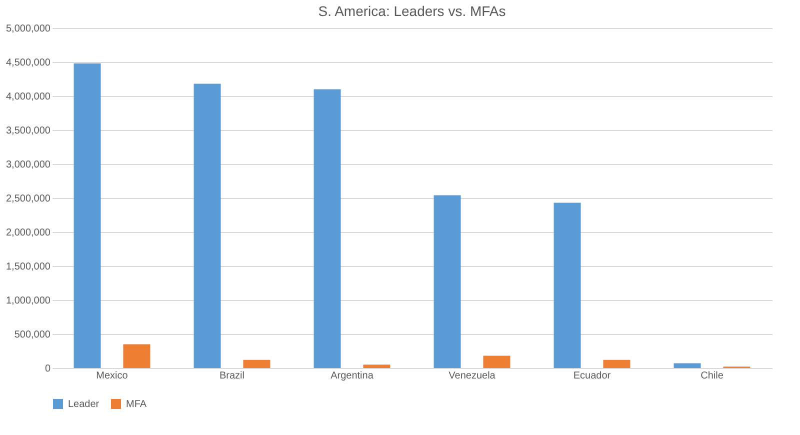 Image resolution: width=800 pixels, height=435 pixels. Describe the element at coordinates (28, 29) in the screenshot. I see `y-tick-label: 5,000,000` at that location.